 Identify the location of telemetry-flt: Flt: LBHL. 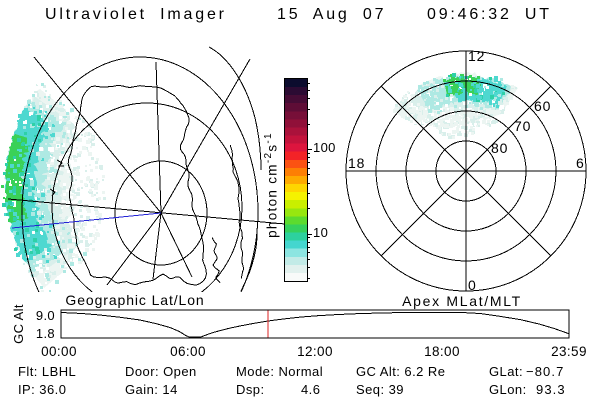
(47, 371).